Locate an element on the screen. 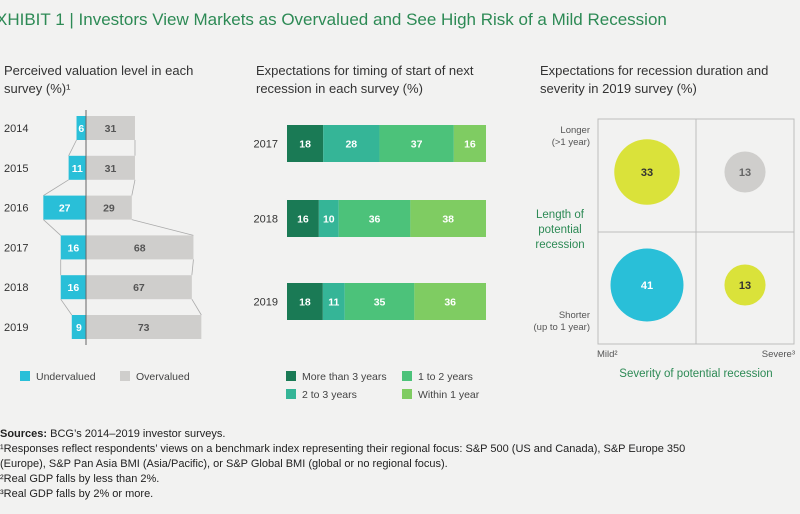  valuation-year-label: 2018 is located at coordinates (16, 288).